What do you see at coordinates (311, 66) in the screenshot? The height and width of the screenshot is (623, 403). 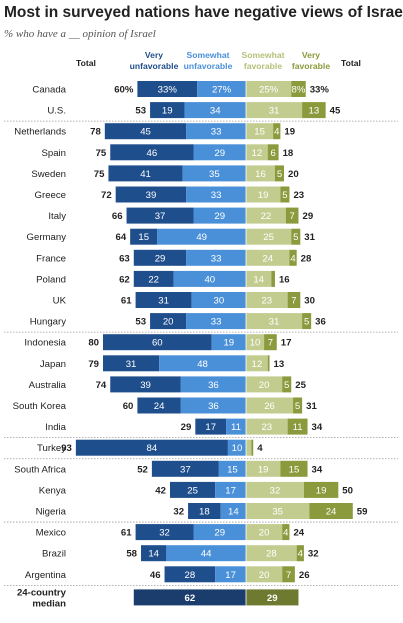 I see `header-very-favorable-line2: favorable` at bounding box center [311, 66].